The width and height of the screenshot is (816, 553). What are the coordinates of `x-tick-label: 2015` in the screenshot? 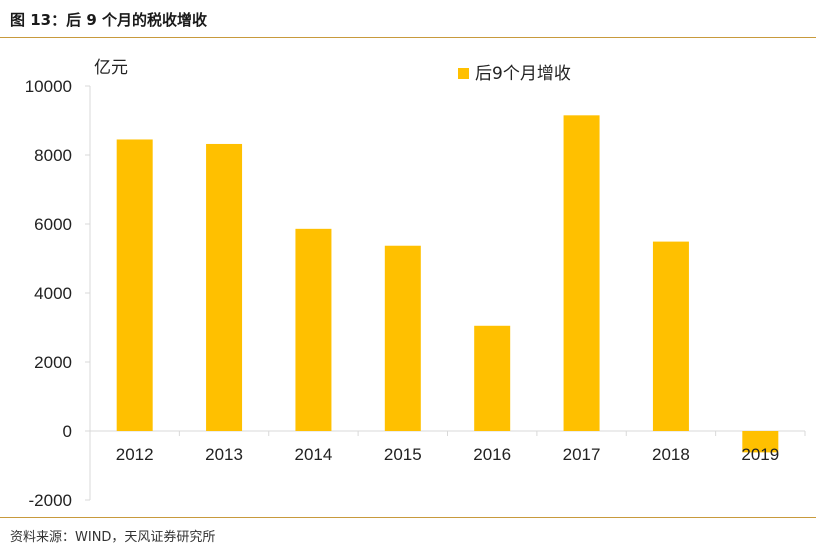 It's located at (403, 454).